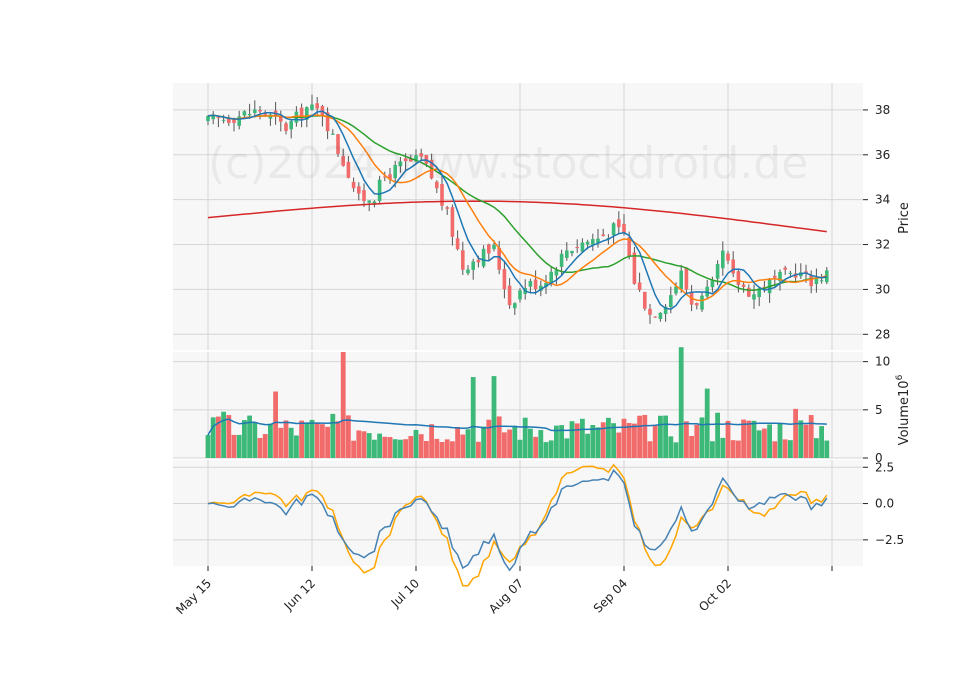 Image resolution: width=960 pixels, height=690 pixels. I want to click on volume-tick-label: 5, so click(879, 410).